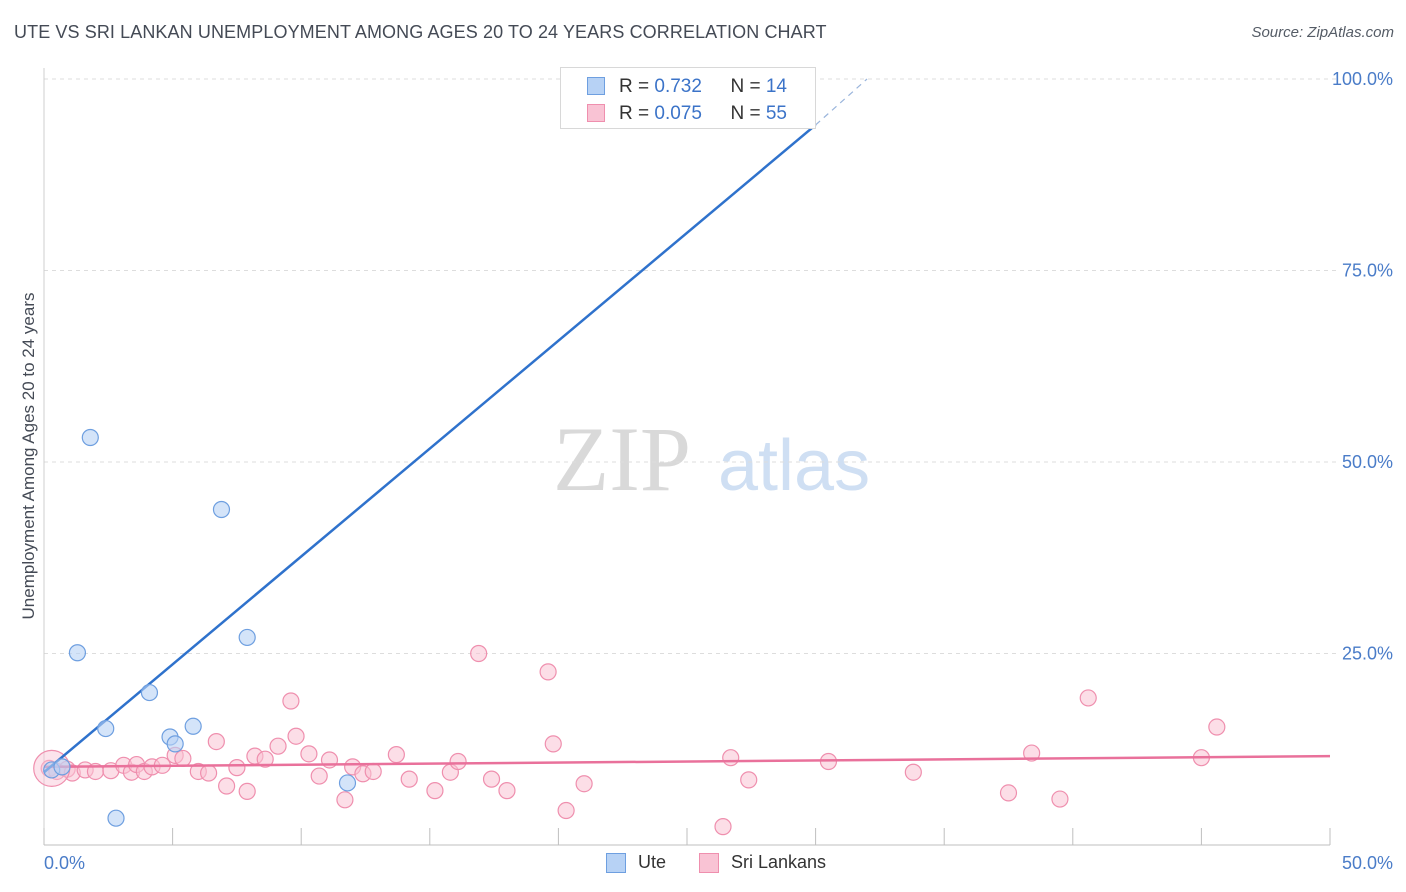  Describe the element at coordinates (678, 113) in the screenshot. I see `legend-sri-r-value: 0.075` at that location.